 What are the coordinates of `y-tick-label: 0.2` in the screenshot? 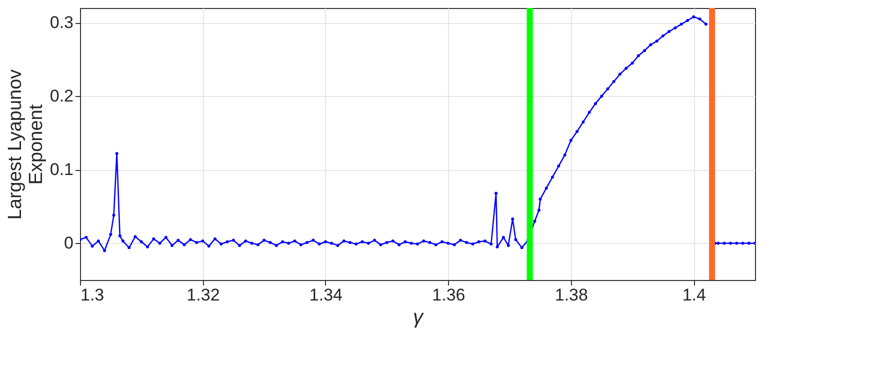 It's located at (62, 96).